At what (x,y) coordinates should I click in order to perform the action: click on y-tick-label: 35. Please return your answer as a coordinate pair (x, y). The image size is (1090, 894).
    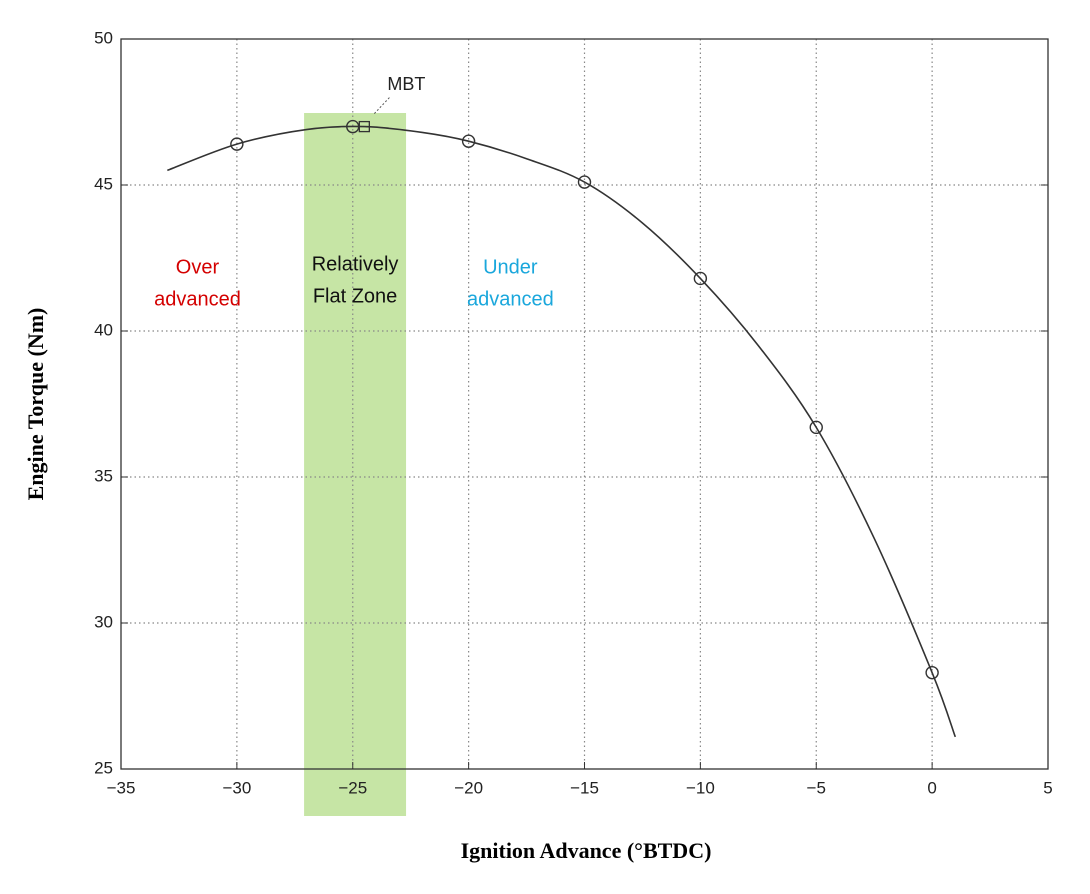
    Looking at the image, I should click on (103, 475).